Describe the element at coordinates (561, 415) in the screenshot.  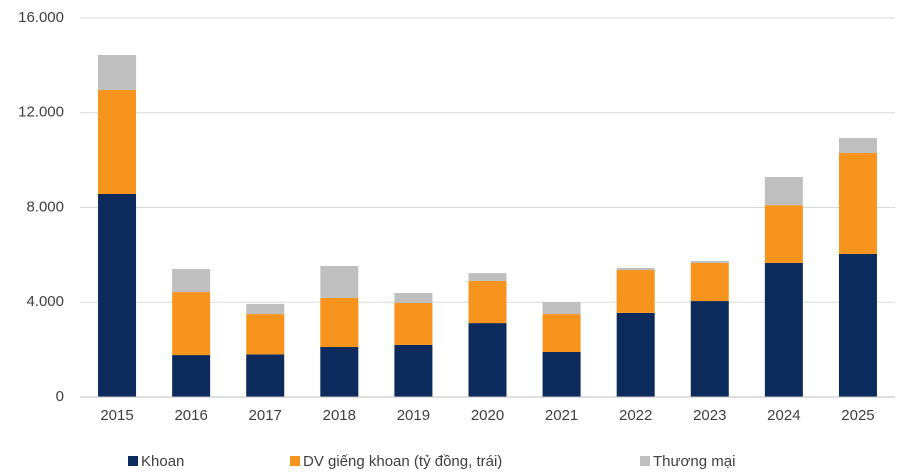
I see `x-tick-label: 2021` at that location.